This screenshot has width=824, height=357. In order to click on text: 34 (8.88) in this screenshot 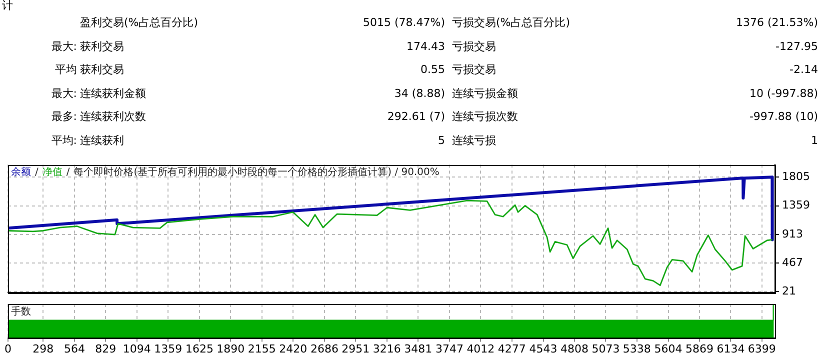, I will do `click(419, 94)`.